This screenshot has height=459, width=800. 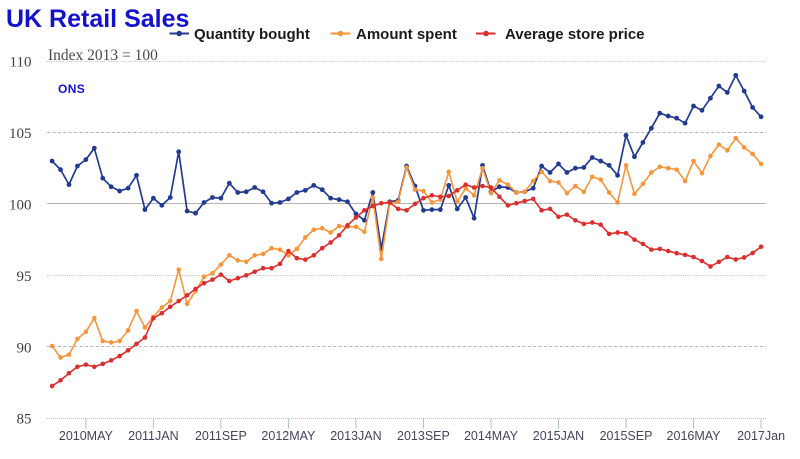 What do you see at coordinates (423, 436) in the screenshot?
I see `svg-text: 2013SEP` at bounding box center [423, 436].